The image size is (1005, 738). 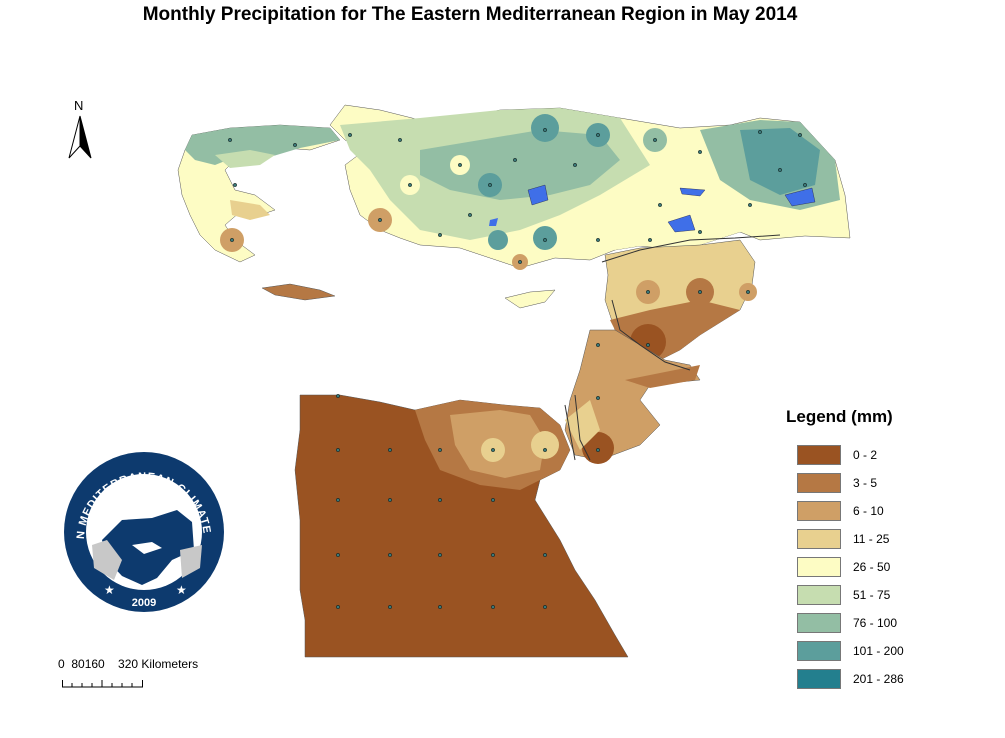 What do you see at coordinates (878, 651) in the screenshot?
I see `legend-label: 101 - 200` at bounding box center [878, 651].